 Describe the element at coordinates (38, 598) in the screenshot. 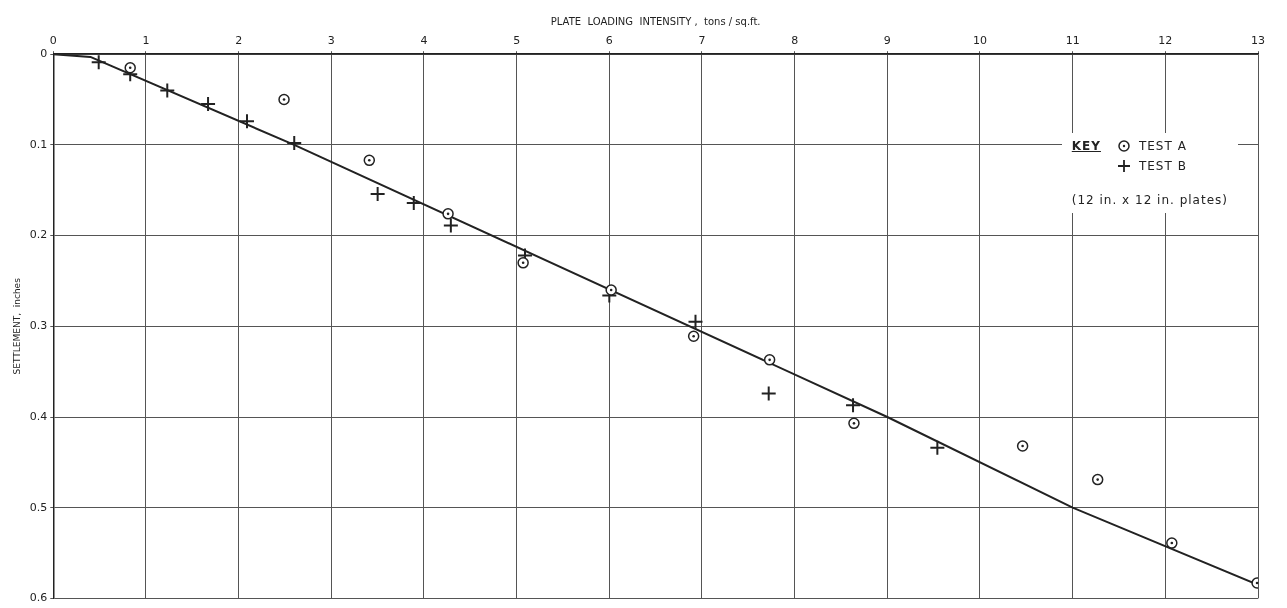

I see `y-tick-label: 0.6` at that location.